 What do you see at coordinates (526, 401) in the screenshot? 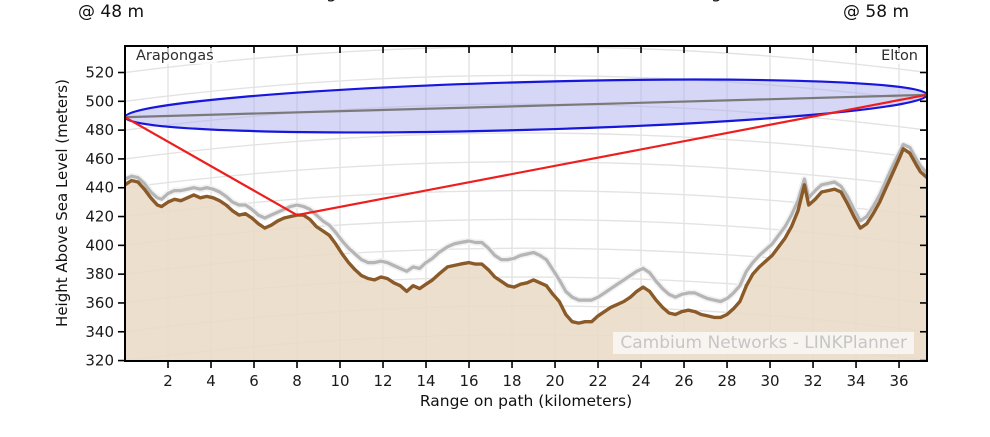
I see `x-axis-title: Range on path (kilometers)` at bounding box center [526, 401].